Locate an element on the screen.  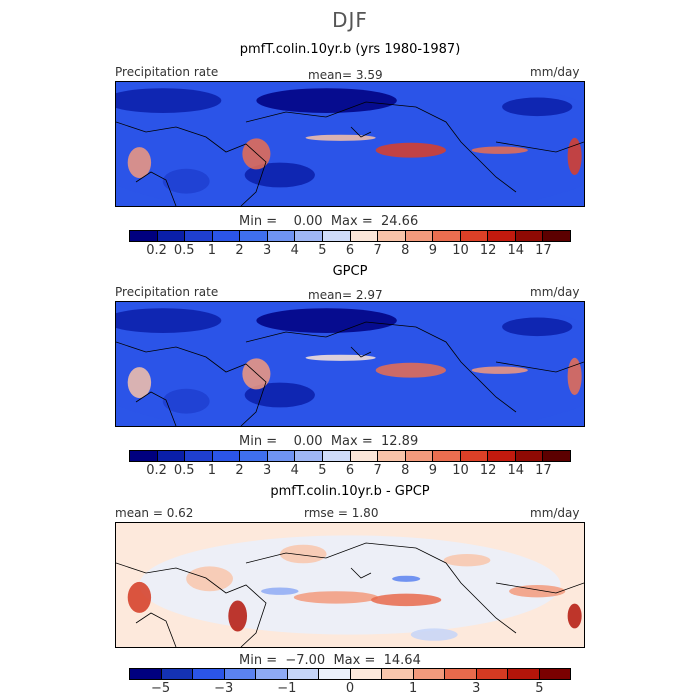
panel-3-map-field is located at coordinates (350, 585).